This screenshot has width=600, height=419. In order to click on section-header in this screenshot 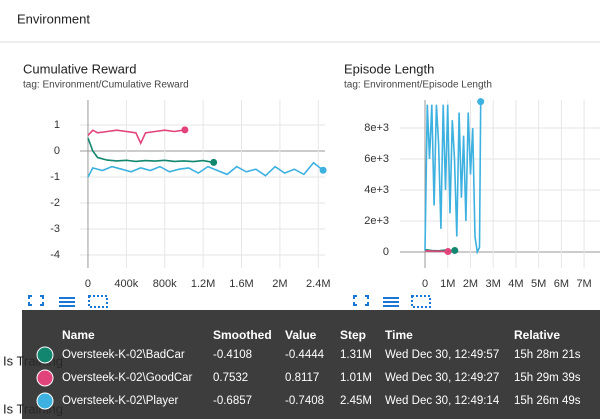, I will do `click(300, 21)`.